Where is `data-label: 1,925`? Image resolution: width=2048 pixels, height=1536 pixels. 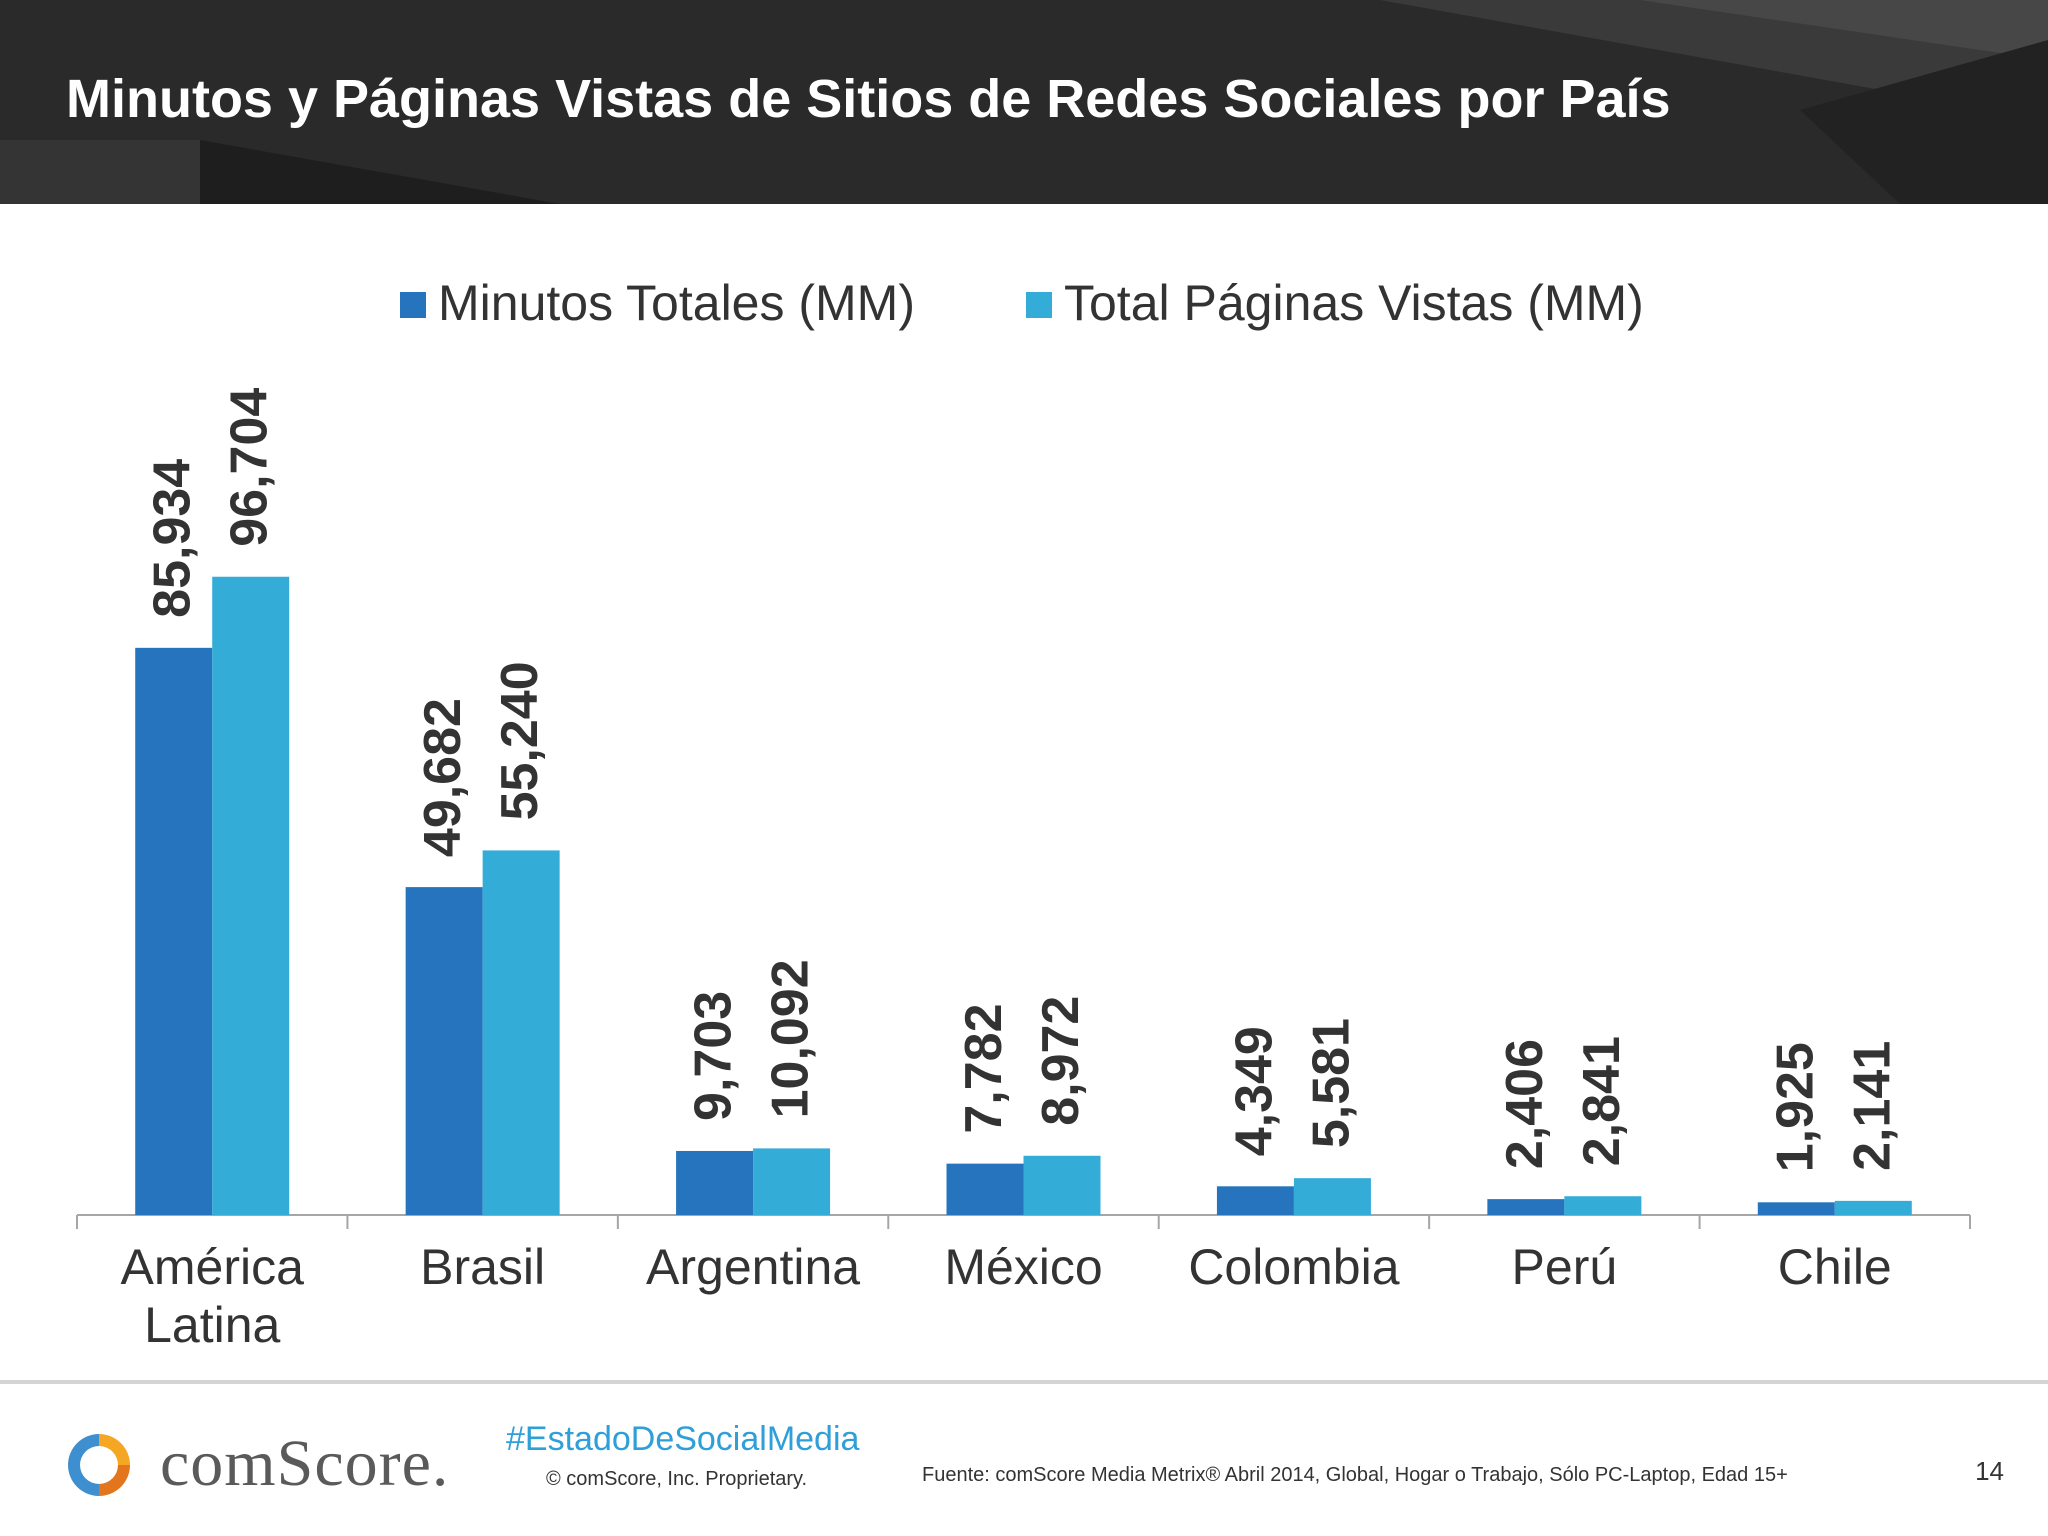 data-label: 1,925 is located at coordinates (1795, 1107).